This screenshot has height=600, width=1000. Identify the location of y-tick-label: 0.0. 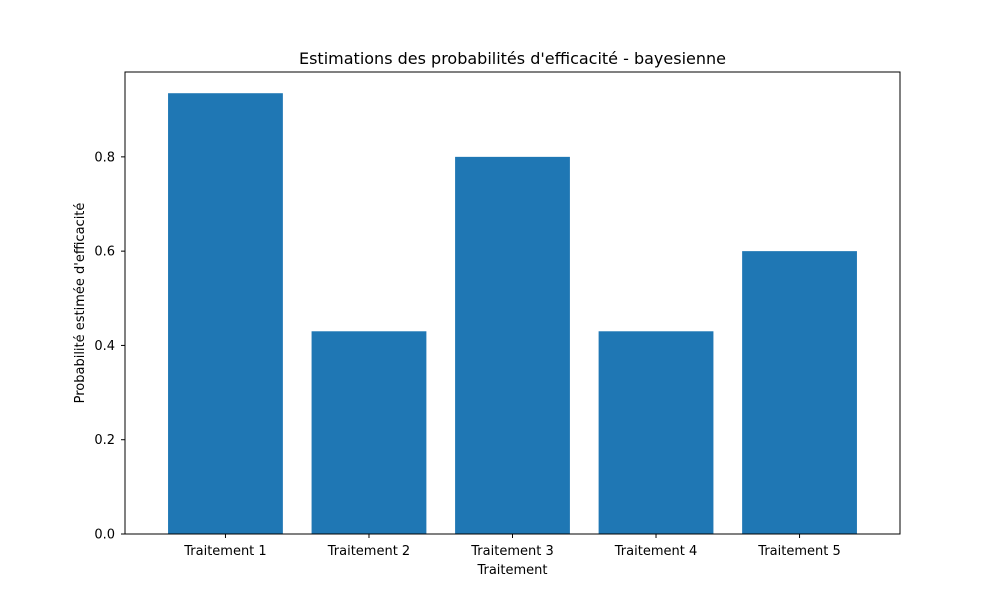
(104, 535).